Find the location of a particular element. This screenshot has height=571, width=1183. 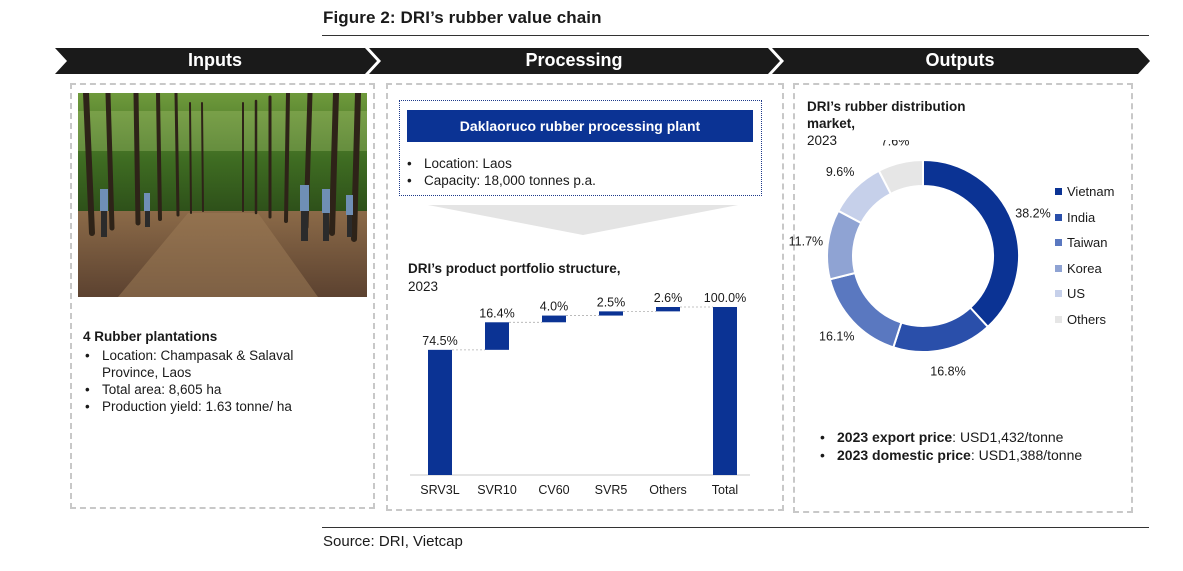

legend-label: Korea is located at coordinates (1084, 268).